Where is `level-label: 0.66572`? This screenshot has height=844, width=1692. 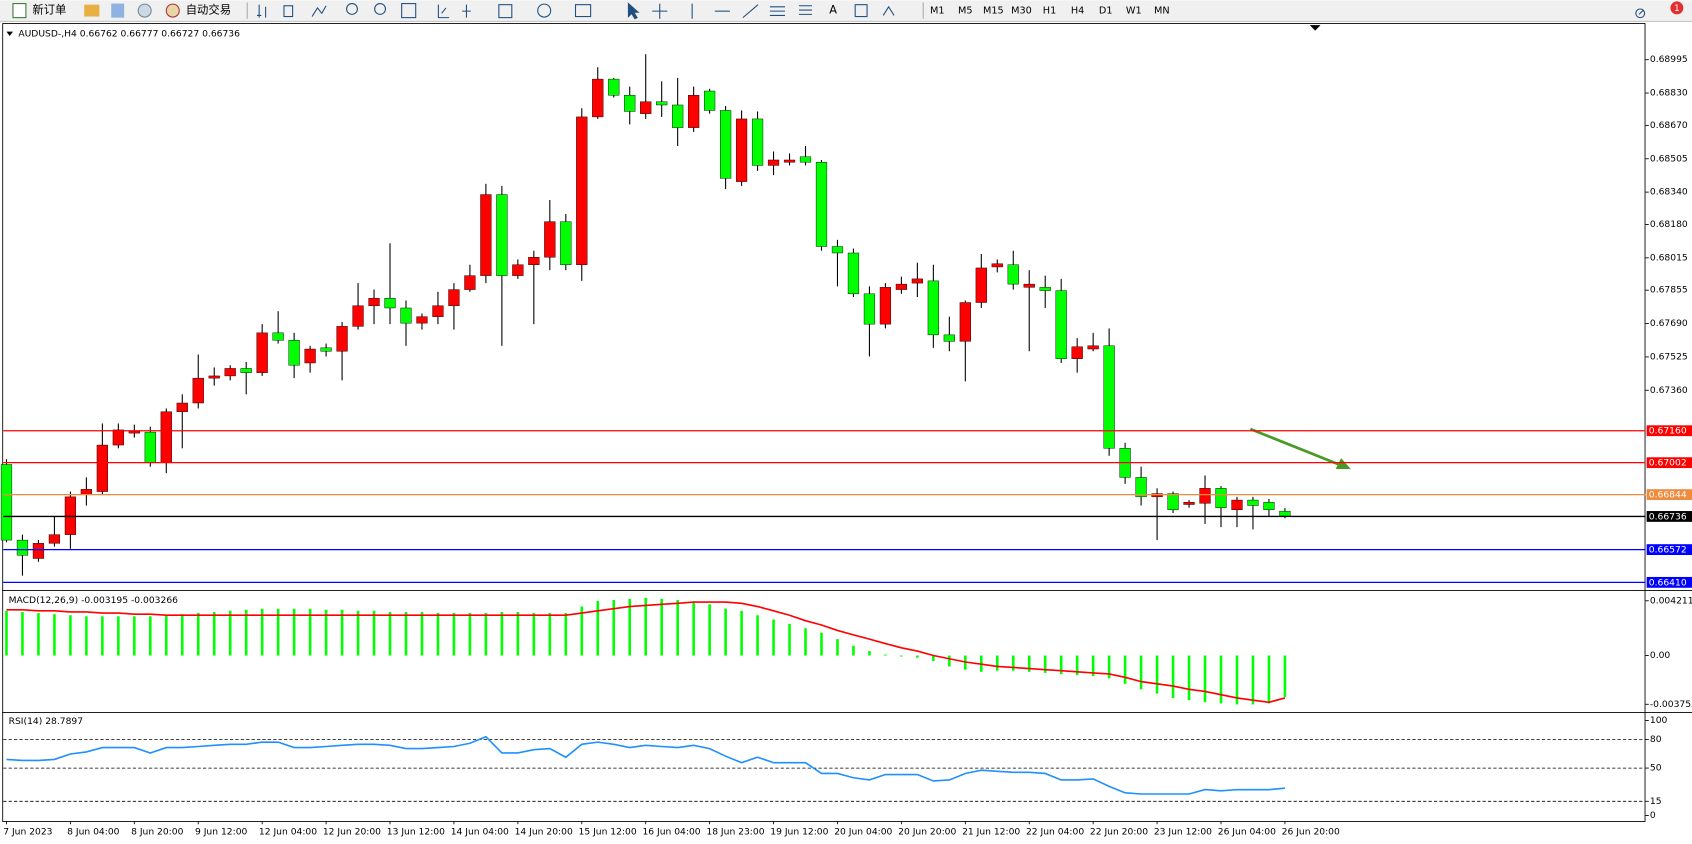
level-label: 0.66572 is located at coordinates (1668, 550).